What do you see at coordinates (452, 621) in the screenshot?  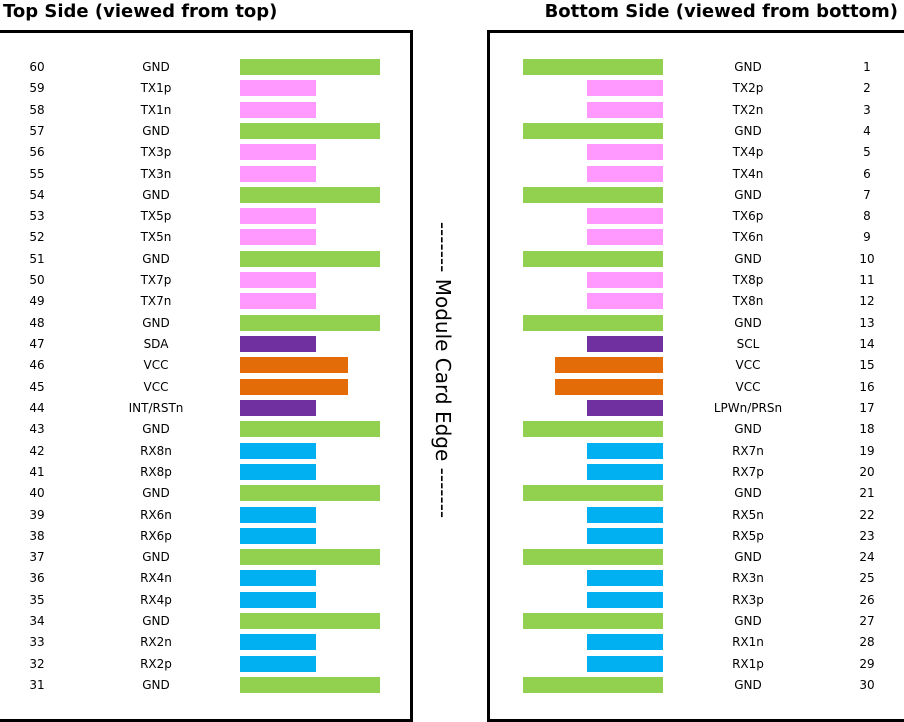 I see `pin-row: 27 GND` at bounding box center [452, 621].